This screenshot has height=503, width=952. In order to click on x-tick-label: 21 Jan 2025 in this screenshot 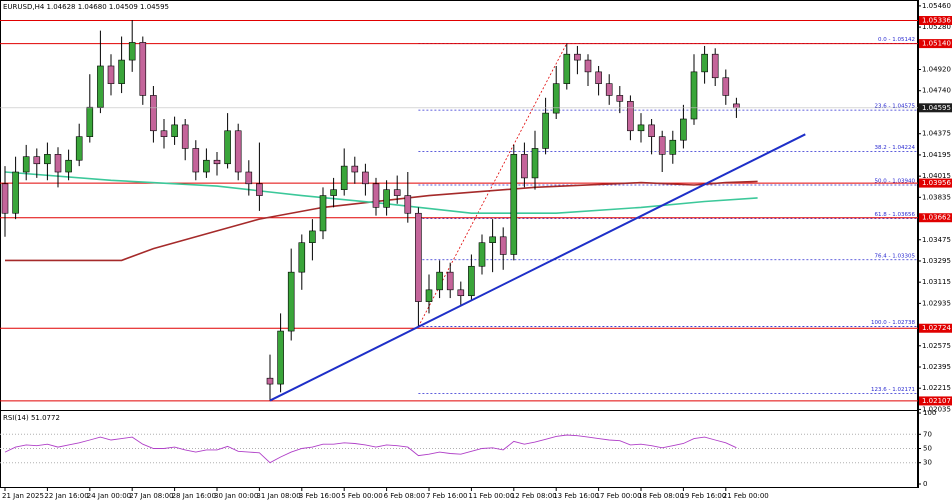, I will do `click(23, 496)`.